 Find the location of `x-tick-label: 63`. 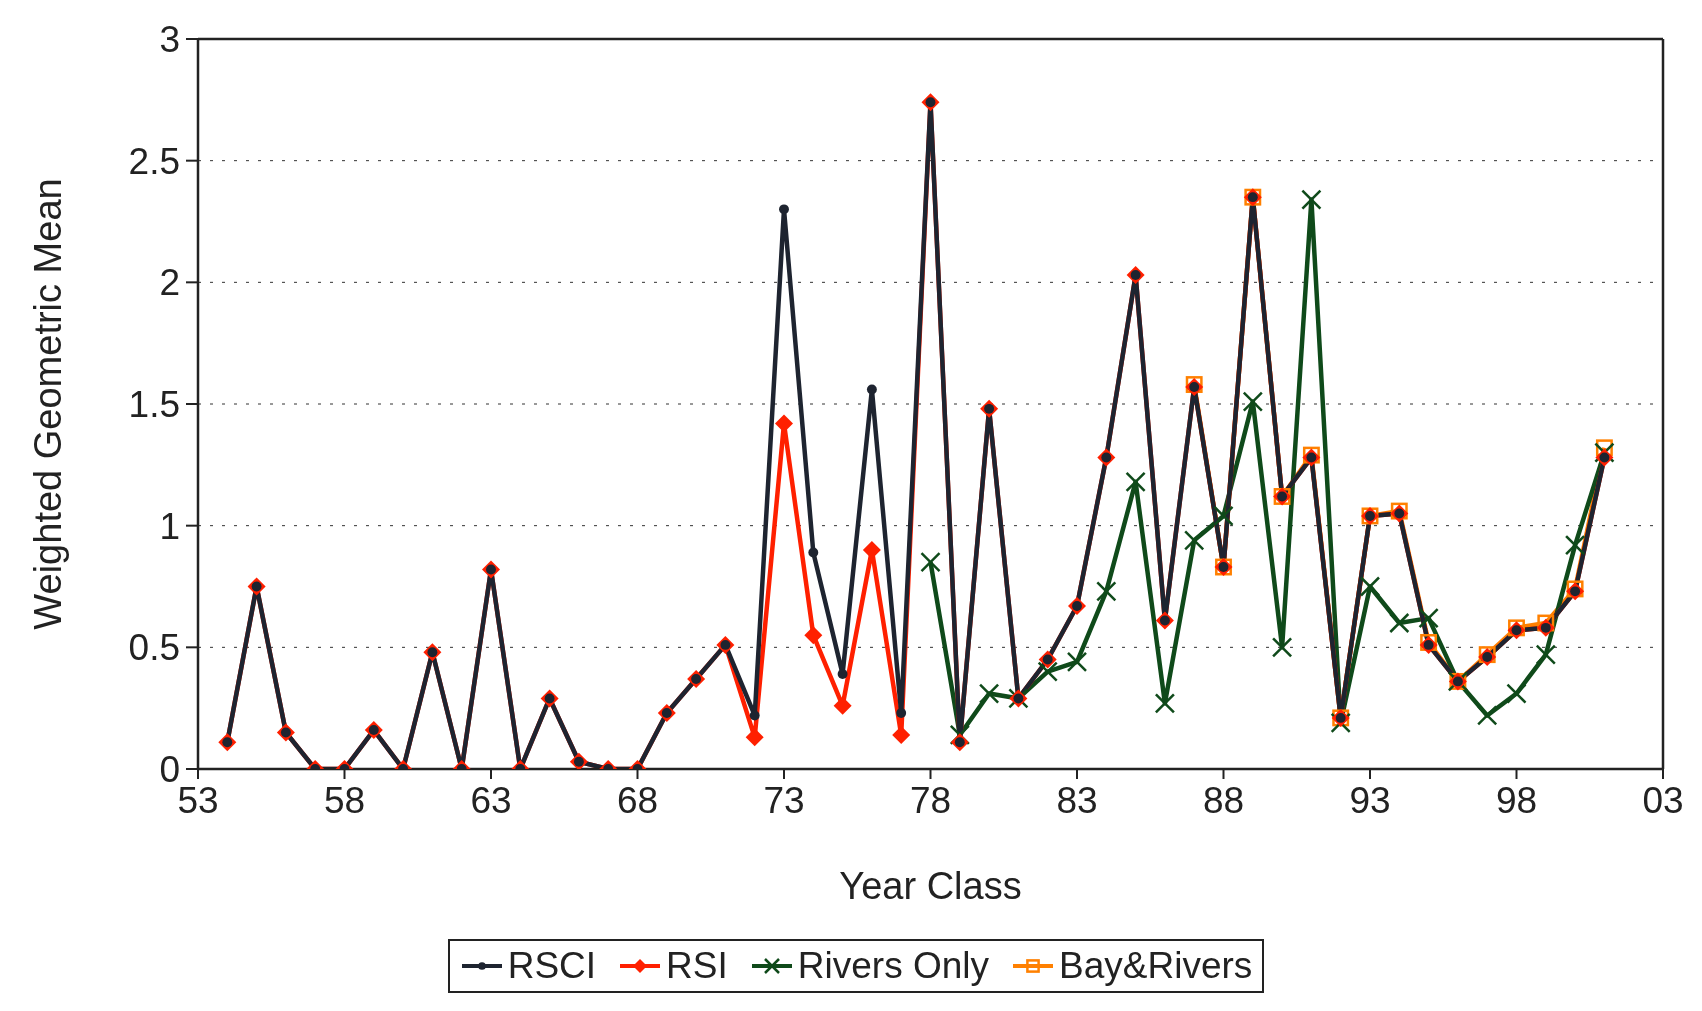

x-tick-label: 63 is located at coordinates (491, 801).